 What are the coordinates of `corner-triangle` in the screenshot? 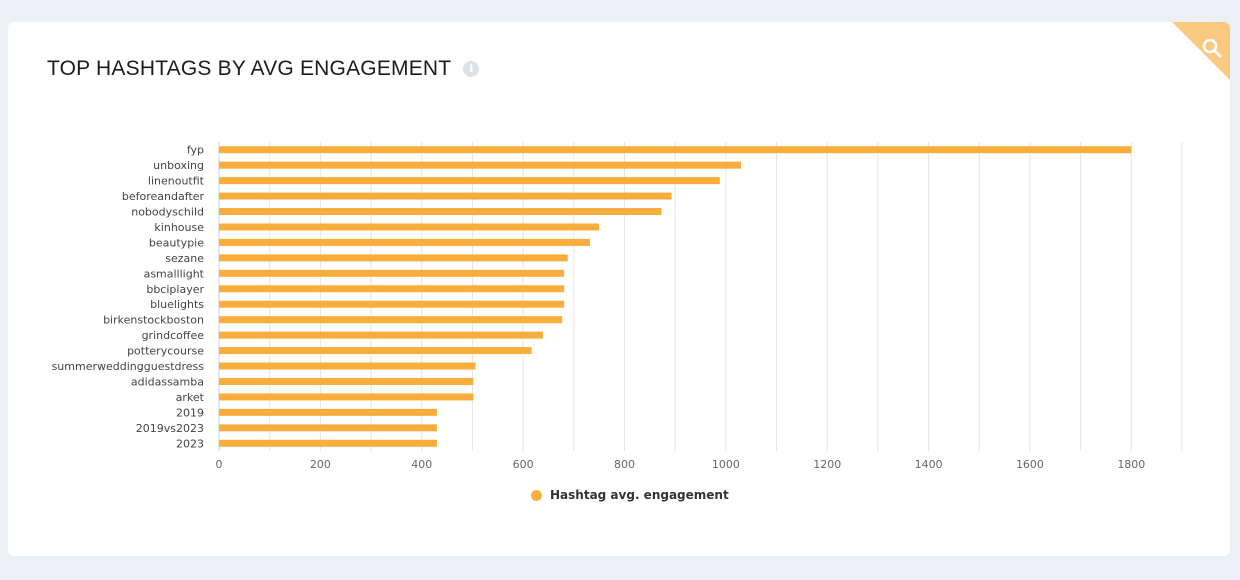 It's located at (1201, 51).